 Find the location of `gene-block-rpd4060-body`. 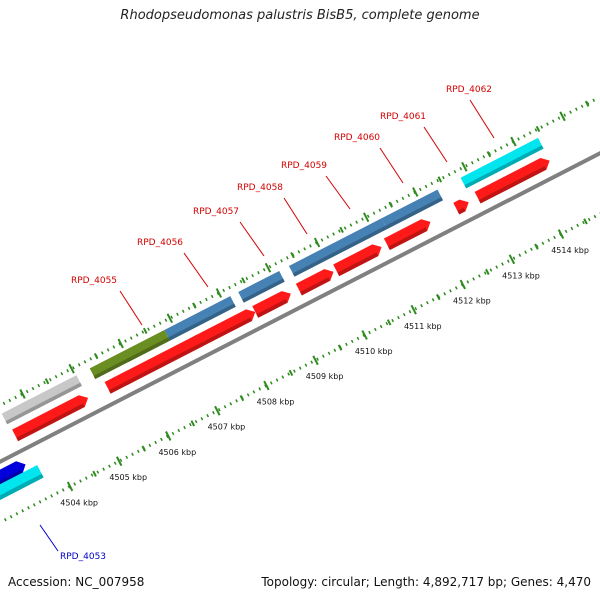

gene-block-rpd4060-body is located at coordinates (412, 209).